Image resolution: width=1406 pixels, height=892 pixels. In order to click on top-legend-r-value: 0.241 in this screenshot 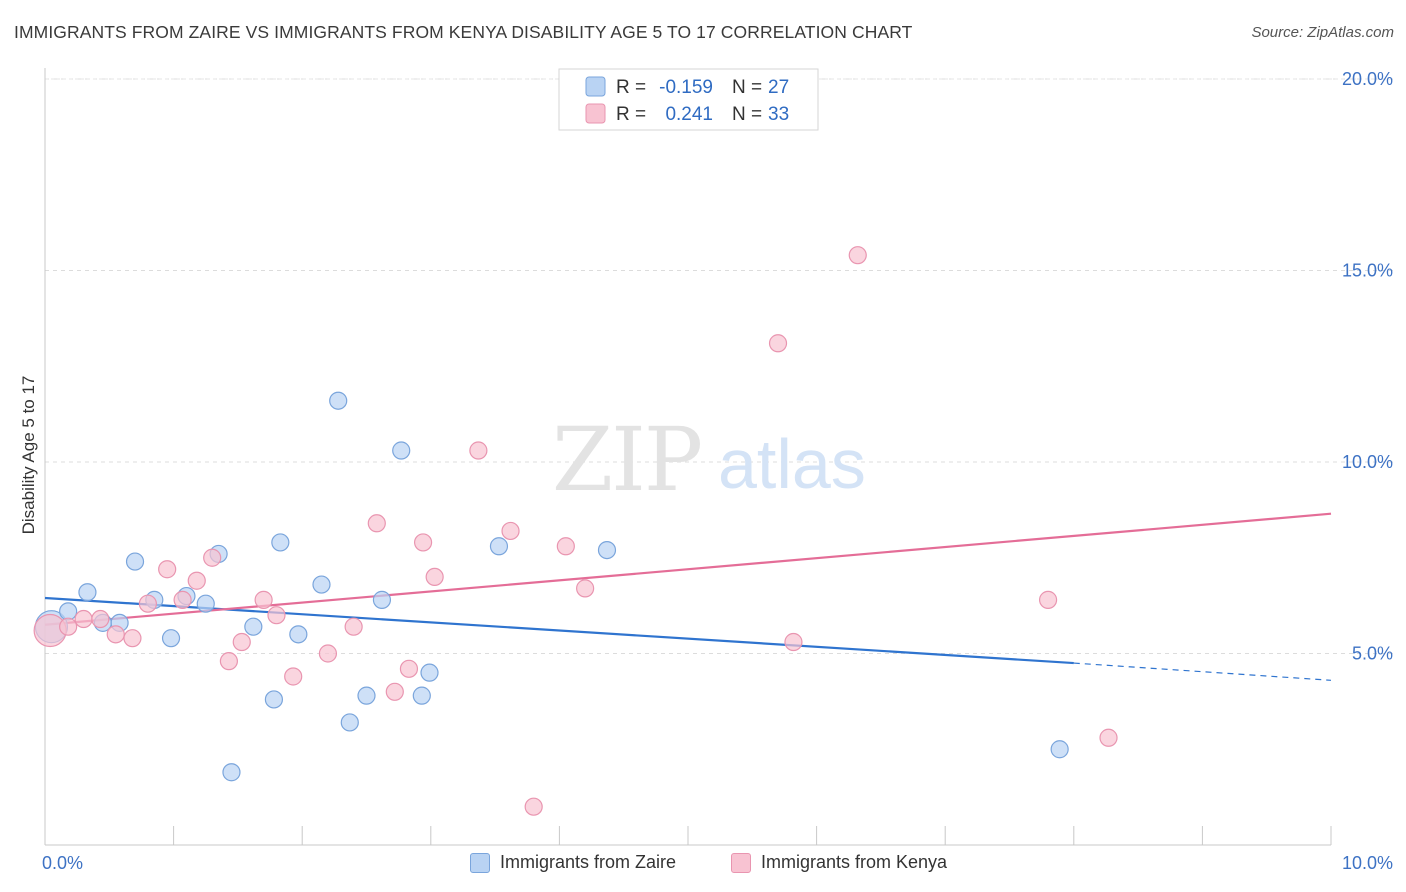, I will do `click(689, 114)`.